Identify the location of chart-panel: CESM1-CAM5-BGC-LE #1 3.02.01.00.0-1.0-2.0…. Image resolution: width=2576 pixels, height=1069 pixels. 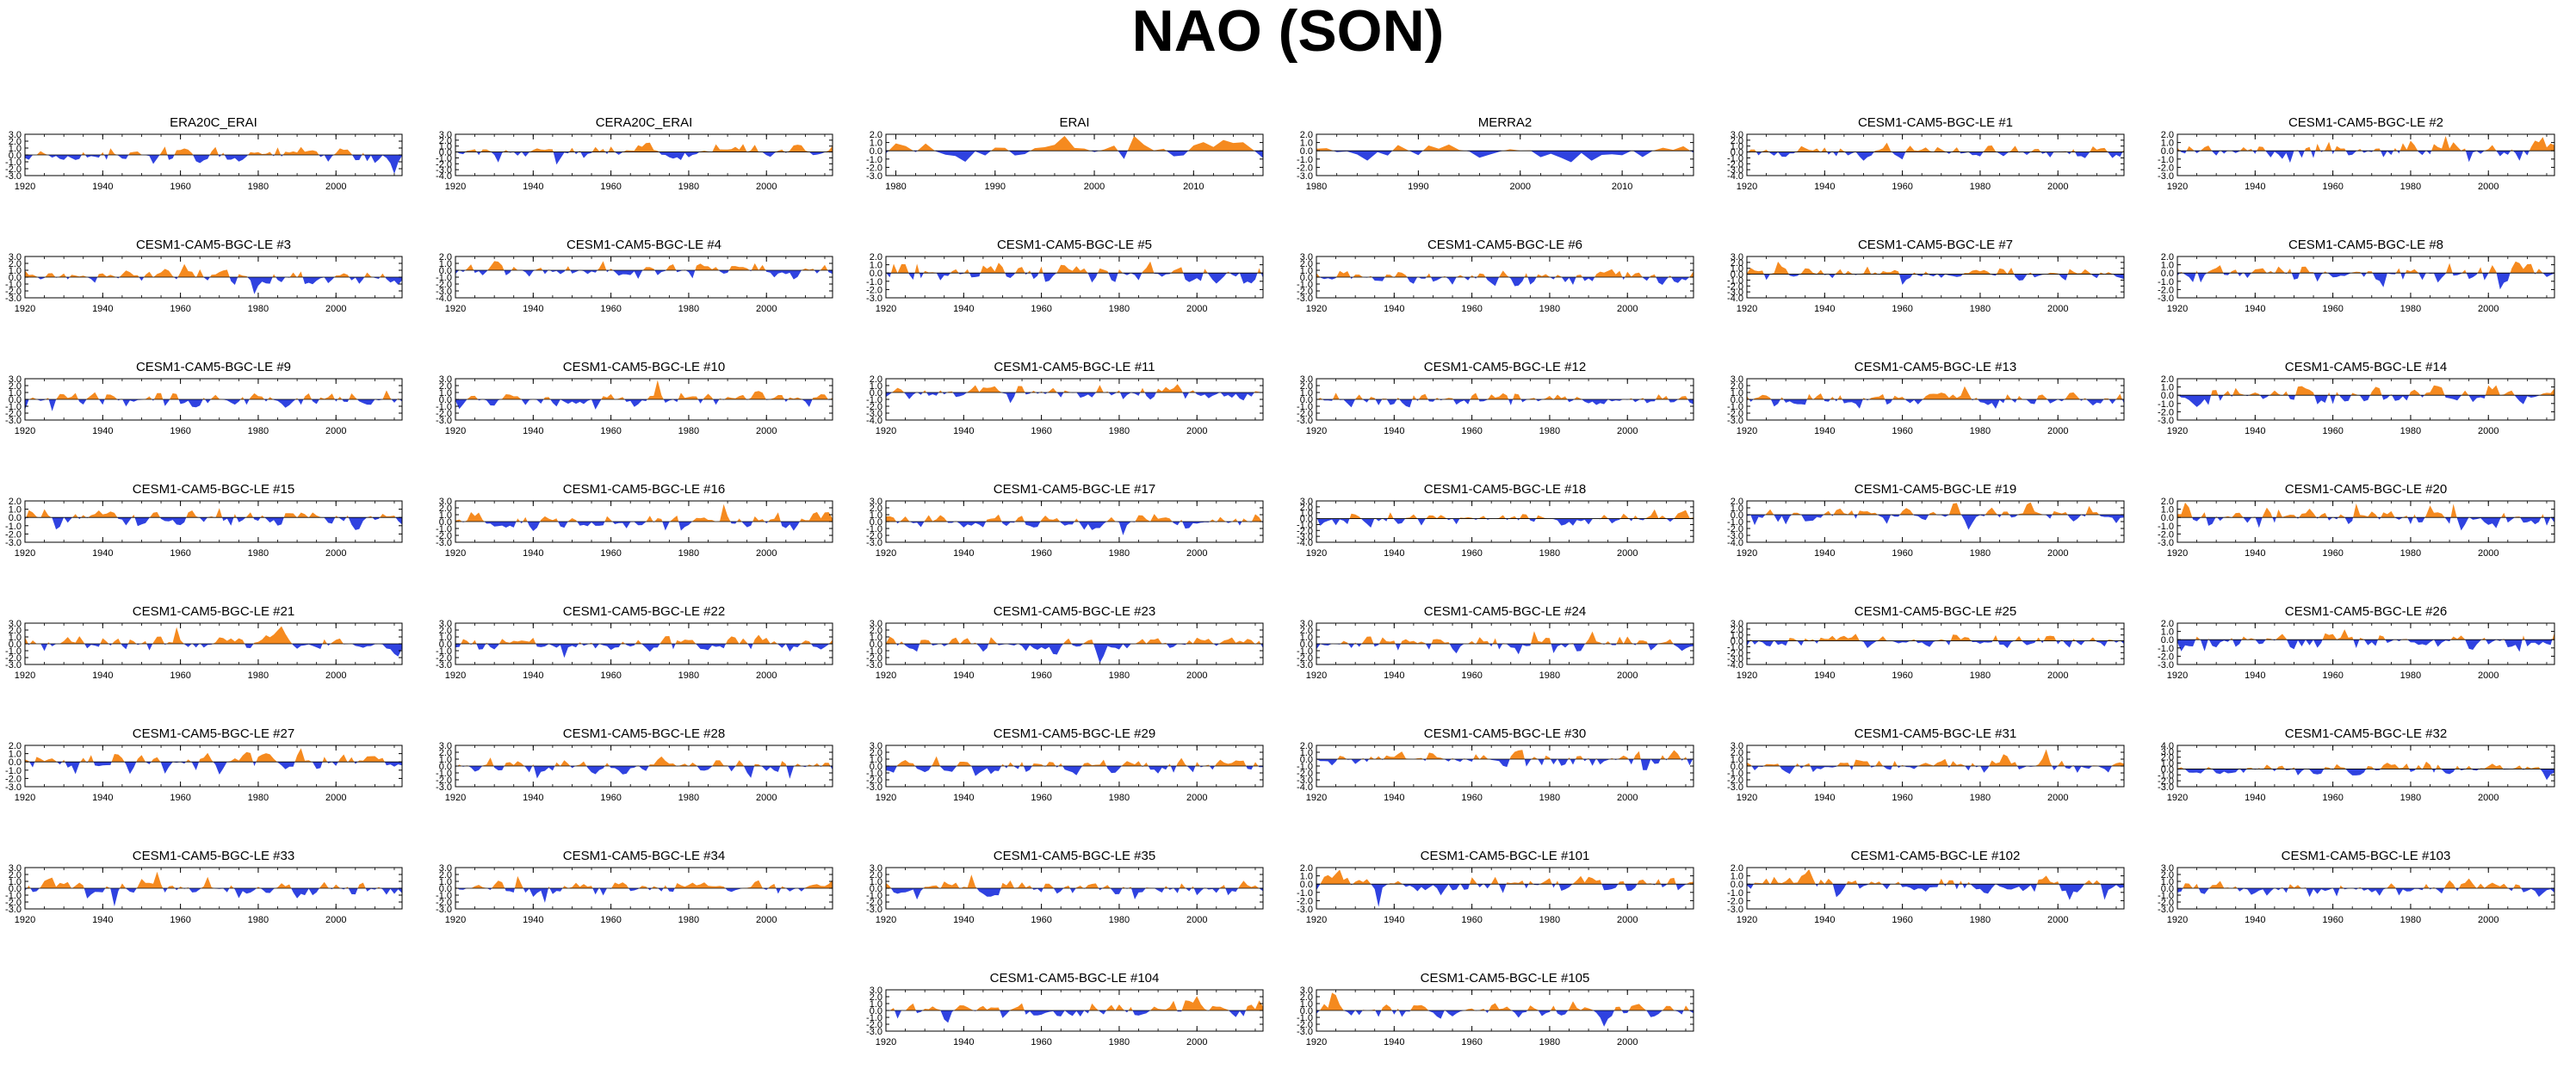
(1926, 154).